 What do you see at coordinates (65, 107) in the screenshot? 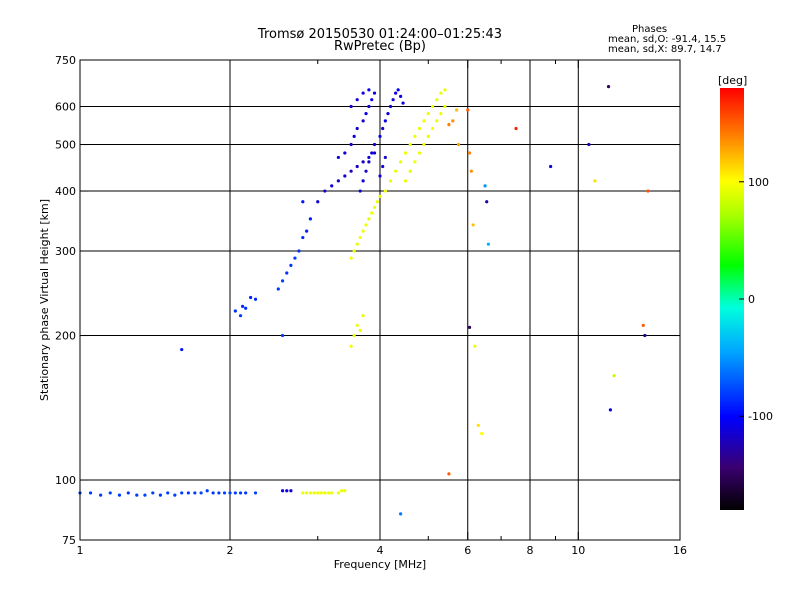
I see `y-tick-label: 600` at bounding box center [65, 107].